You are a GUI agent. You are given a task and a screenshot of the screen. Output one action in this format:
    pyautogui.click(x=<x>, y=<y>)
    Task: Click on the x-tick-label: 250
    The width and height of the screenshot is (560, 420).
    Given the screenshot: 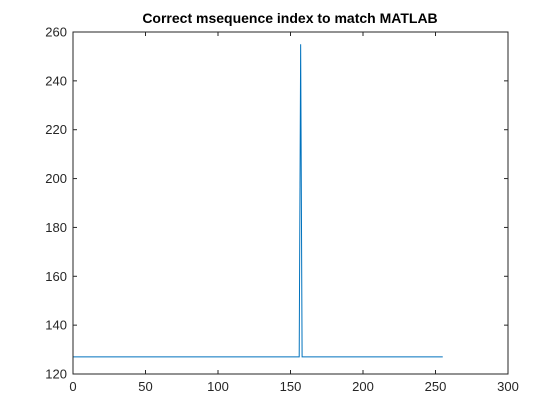 What is the action you would take?
    pyautogui.click(x=436, y=386)
    